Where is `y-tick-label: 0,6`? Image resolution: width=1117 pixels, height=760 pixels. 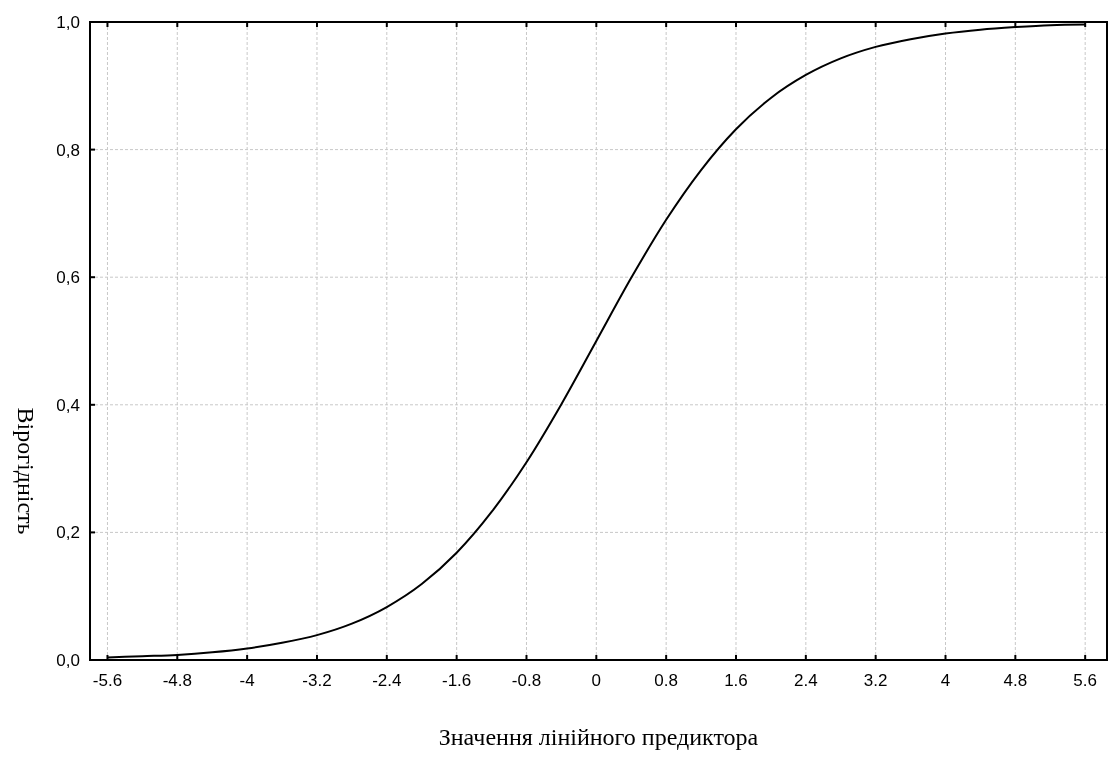 y-tick-label: 0,6 is located at coordinates (68, 278).